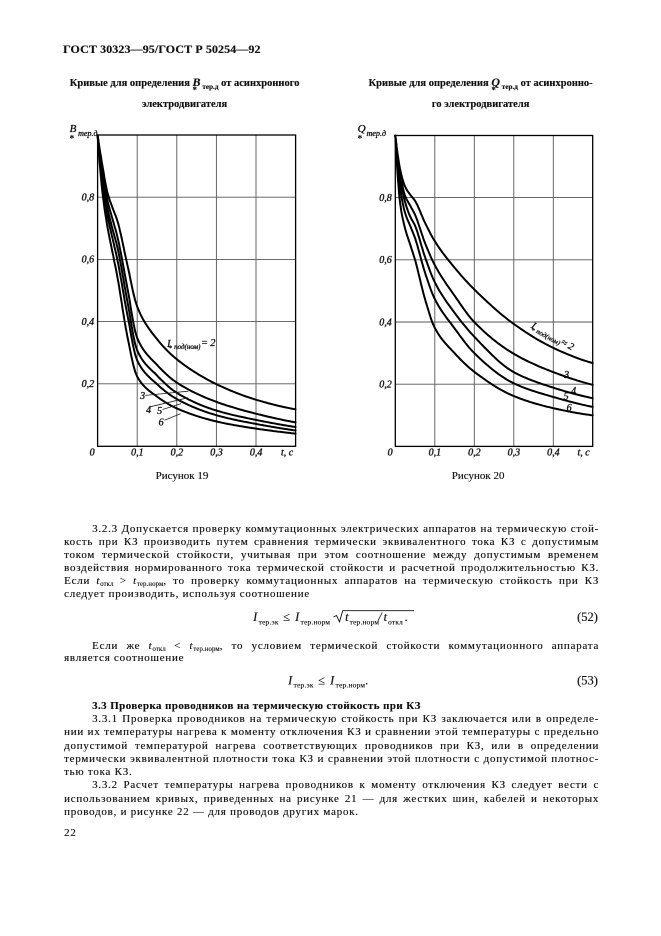  What do you see at coordinates (395, 621) in the screenshot?
I see `svg-text: откл` at bounding box center [395, 621].